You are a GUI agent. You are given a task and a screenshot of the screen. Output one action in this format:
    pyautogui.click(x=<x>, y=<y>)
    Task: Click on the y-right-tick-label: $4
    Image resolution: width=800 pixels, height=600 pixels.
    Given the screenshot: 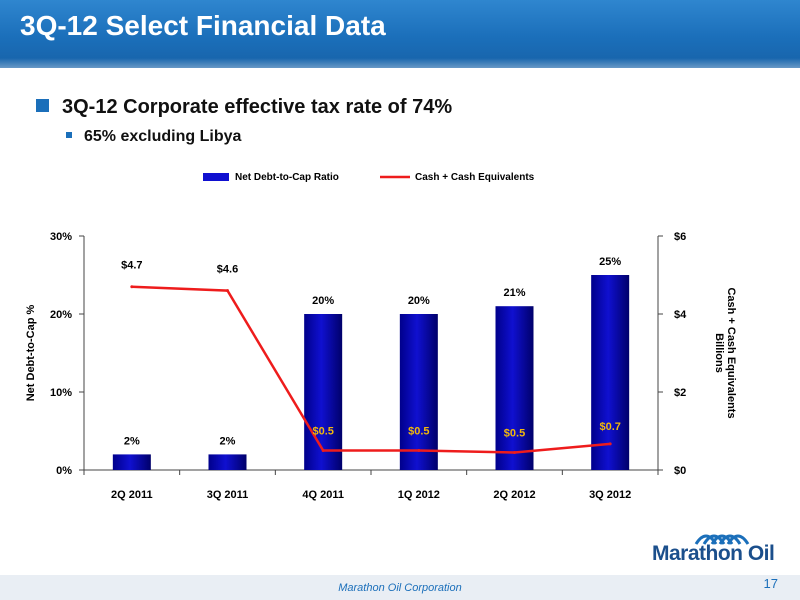 What is the action you would take?
    pyautogui.click(x=680, y=315)
    